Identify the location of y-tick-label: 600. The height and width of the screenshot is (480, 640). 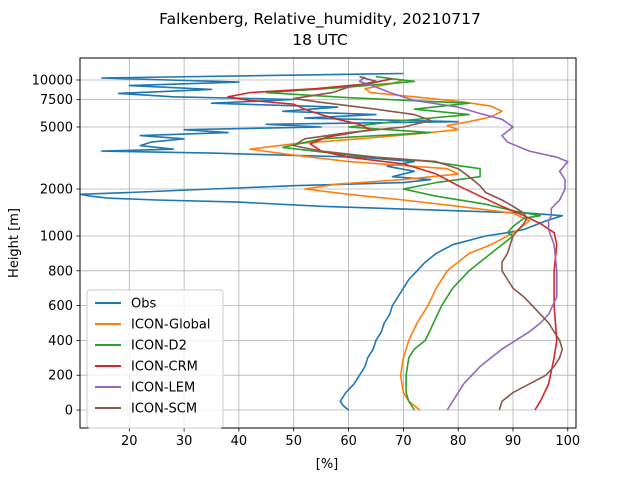
(60, 306).